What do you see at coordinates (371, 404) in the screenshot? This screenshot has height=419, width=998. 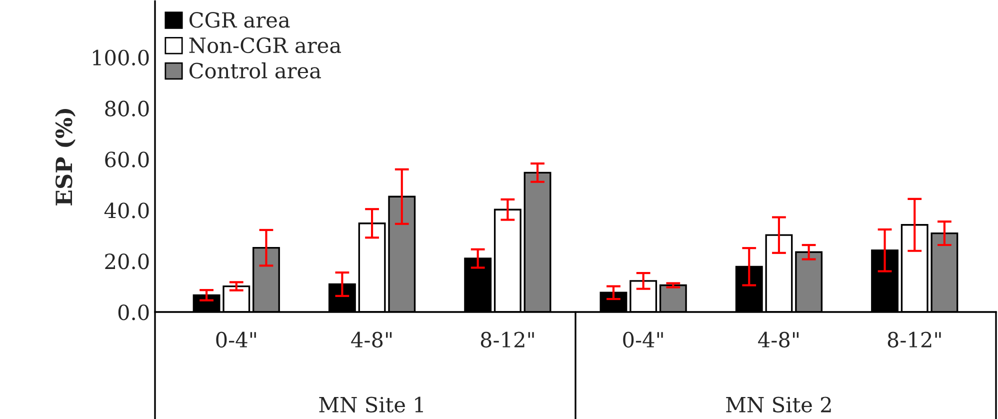 I see `text: MN Site 1` at bounding box center [371, 404].